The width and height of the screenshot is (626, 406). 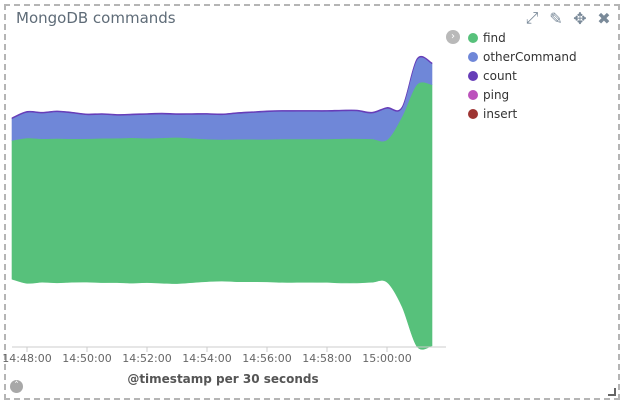 I want to click on legend-item-find: find, so click(x=522, y=37).